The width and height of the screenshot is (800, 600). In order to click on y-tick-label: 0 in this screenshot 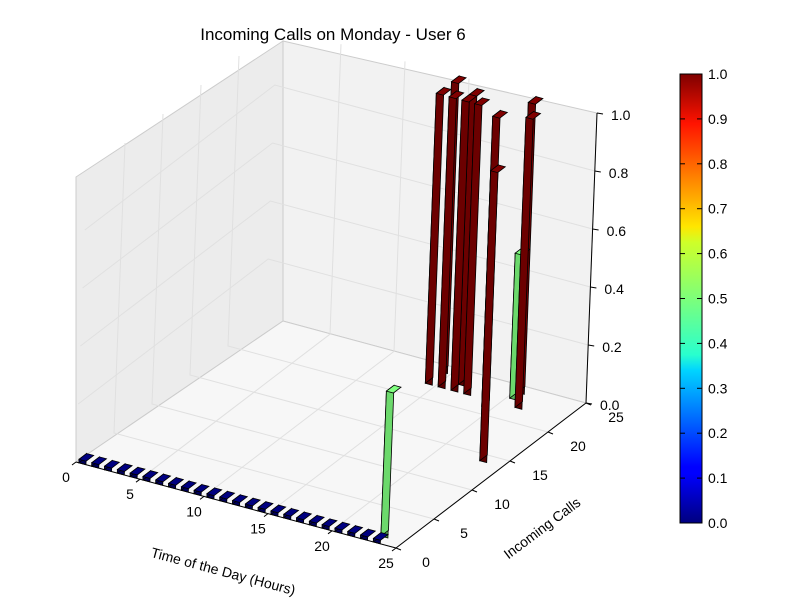, I will do `click(426, 562)`.